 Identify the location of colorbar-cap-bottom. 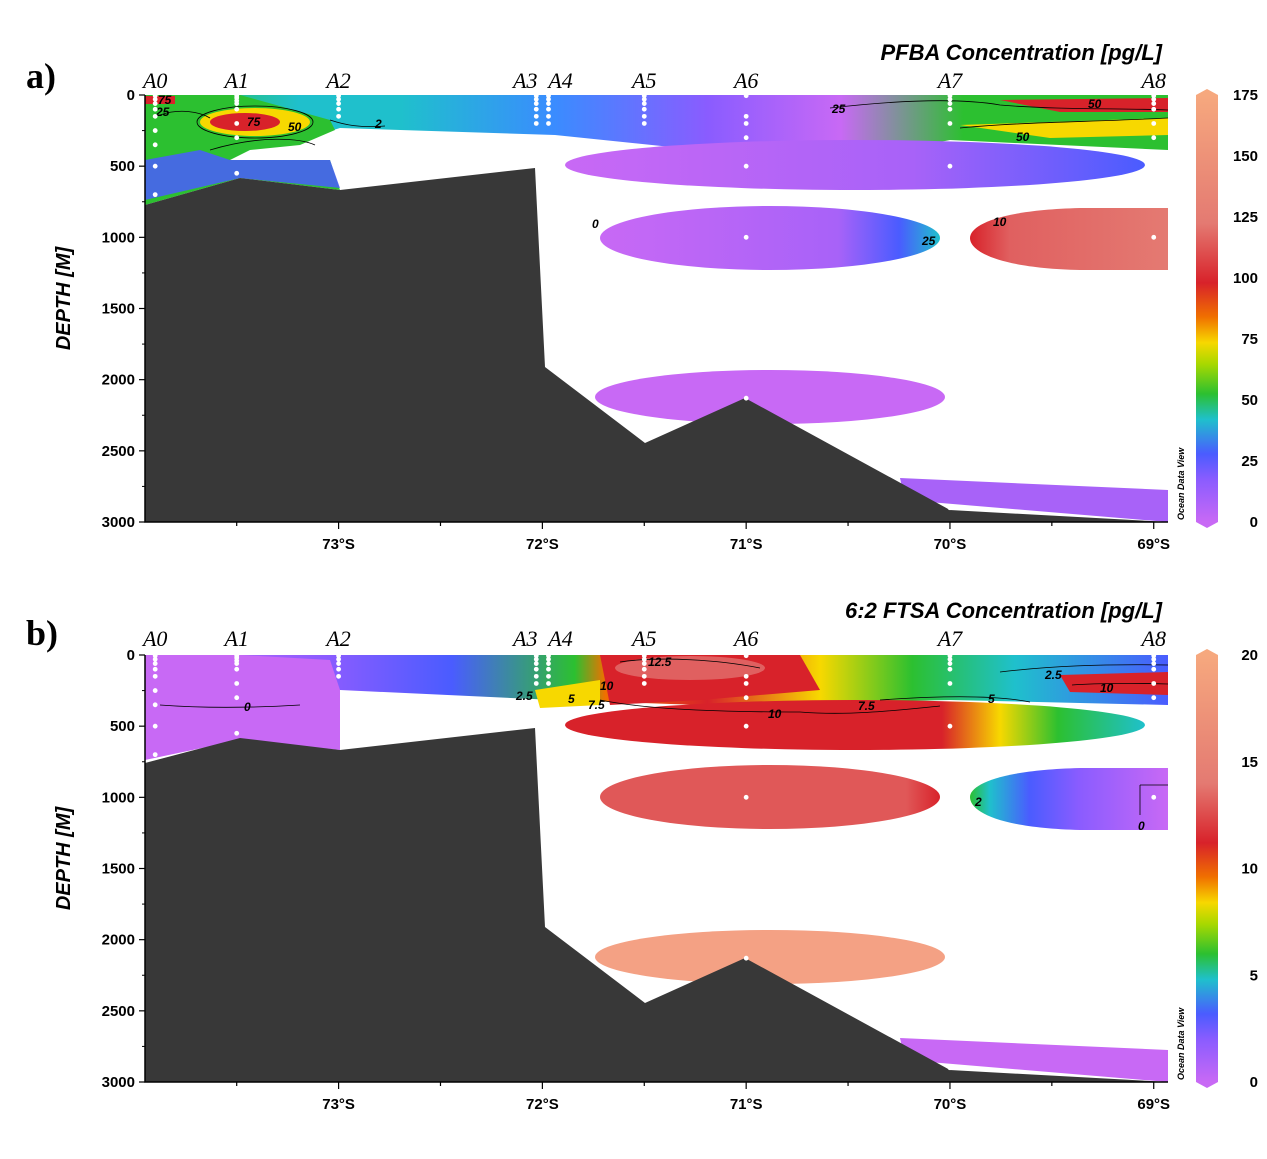
(1207, 525).